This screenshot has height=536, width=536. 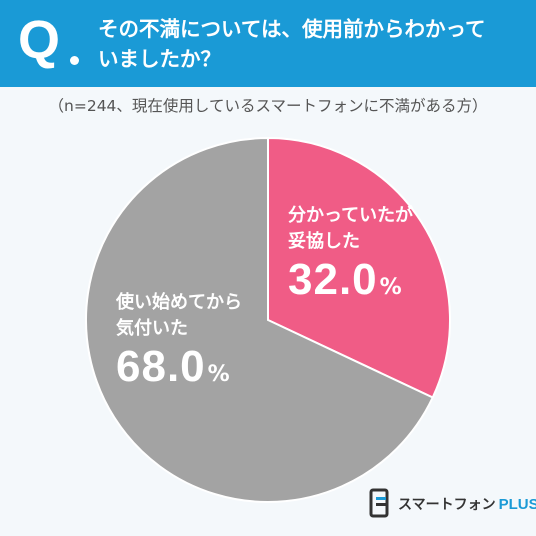 I want to click on slice-value-noticed-number: 68.0, so click(x=161, y=366).